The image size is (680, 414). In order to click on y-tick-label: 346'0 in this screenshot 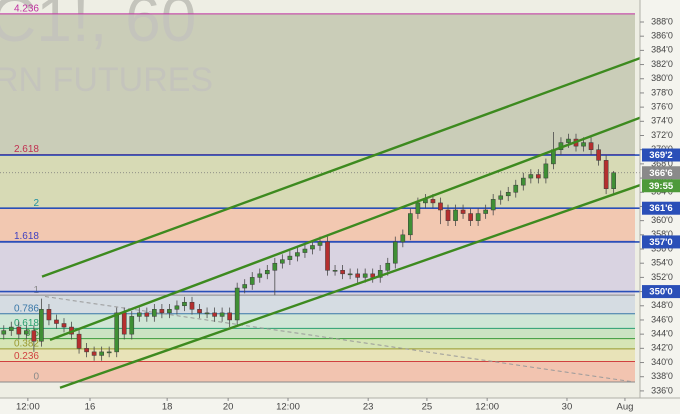, I will do `click(662, 319)`.